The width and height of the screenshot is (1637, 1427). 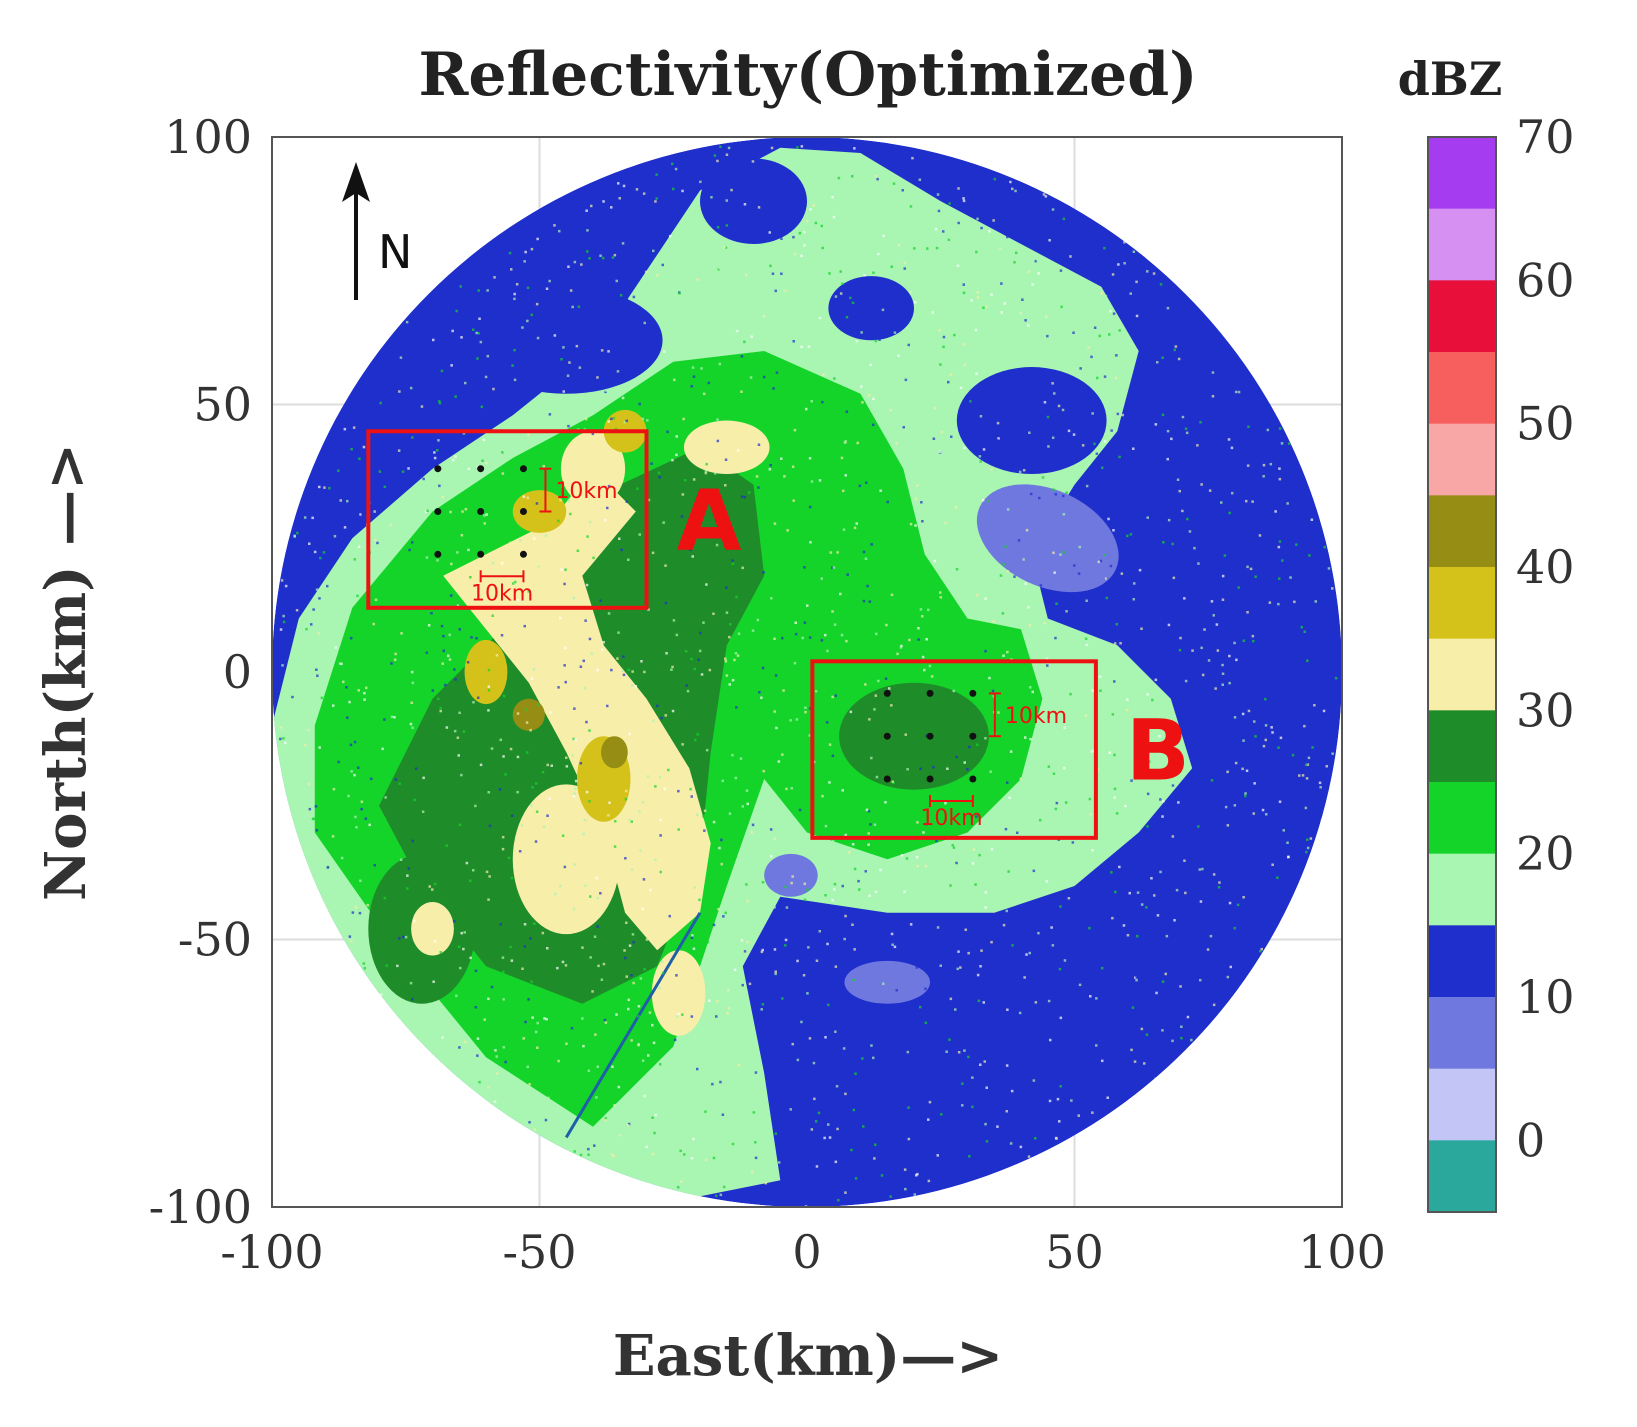 What do you see at coordinates (951, 818) in the screenshot?
I see `scale-label-horizontal: 10km` at bounding box center [951, 818].